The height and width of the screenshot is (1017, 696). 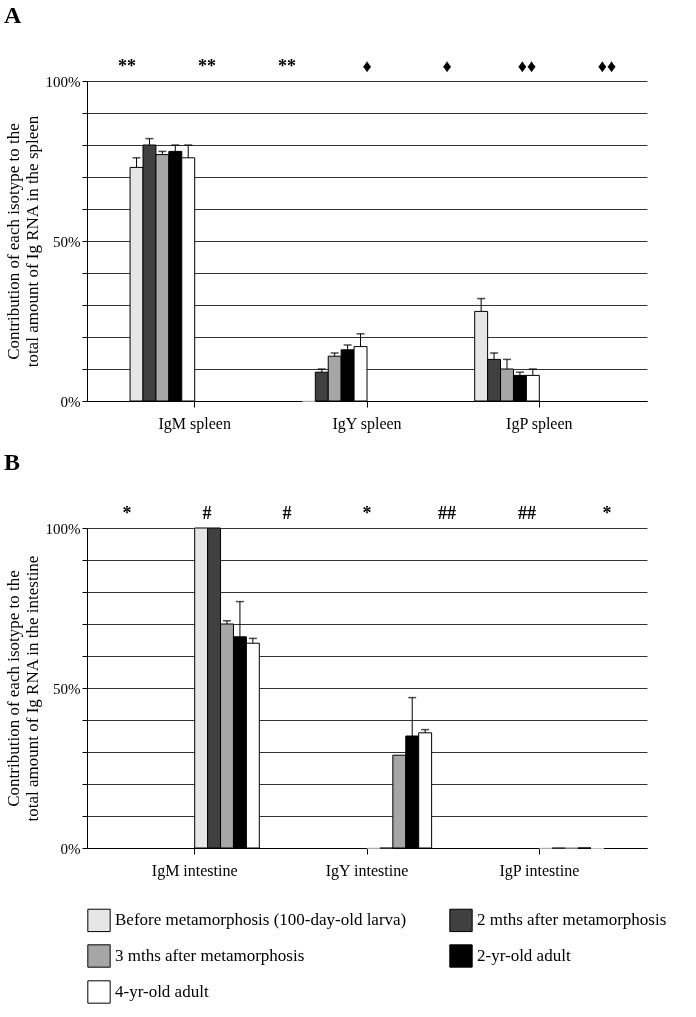 I want to click on x-tick-label: IgP spleen, so click(x=539, y=423).